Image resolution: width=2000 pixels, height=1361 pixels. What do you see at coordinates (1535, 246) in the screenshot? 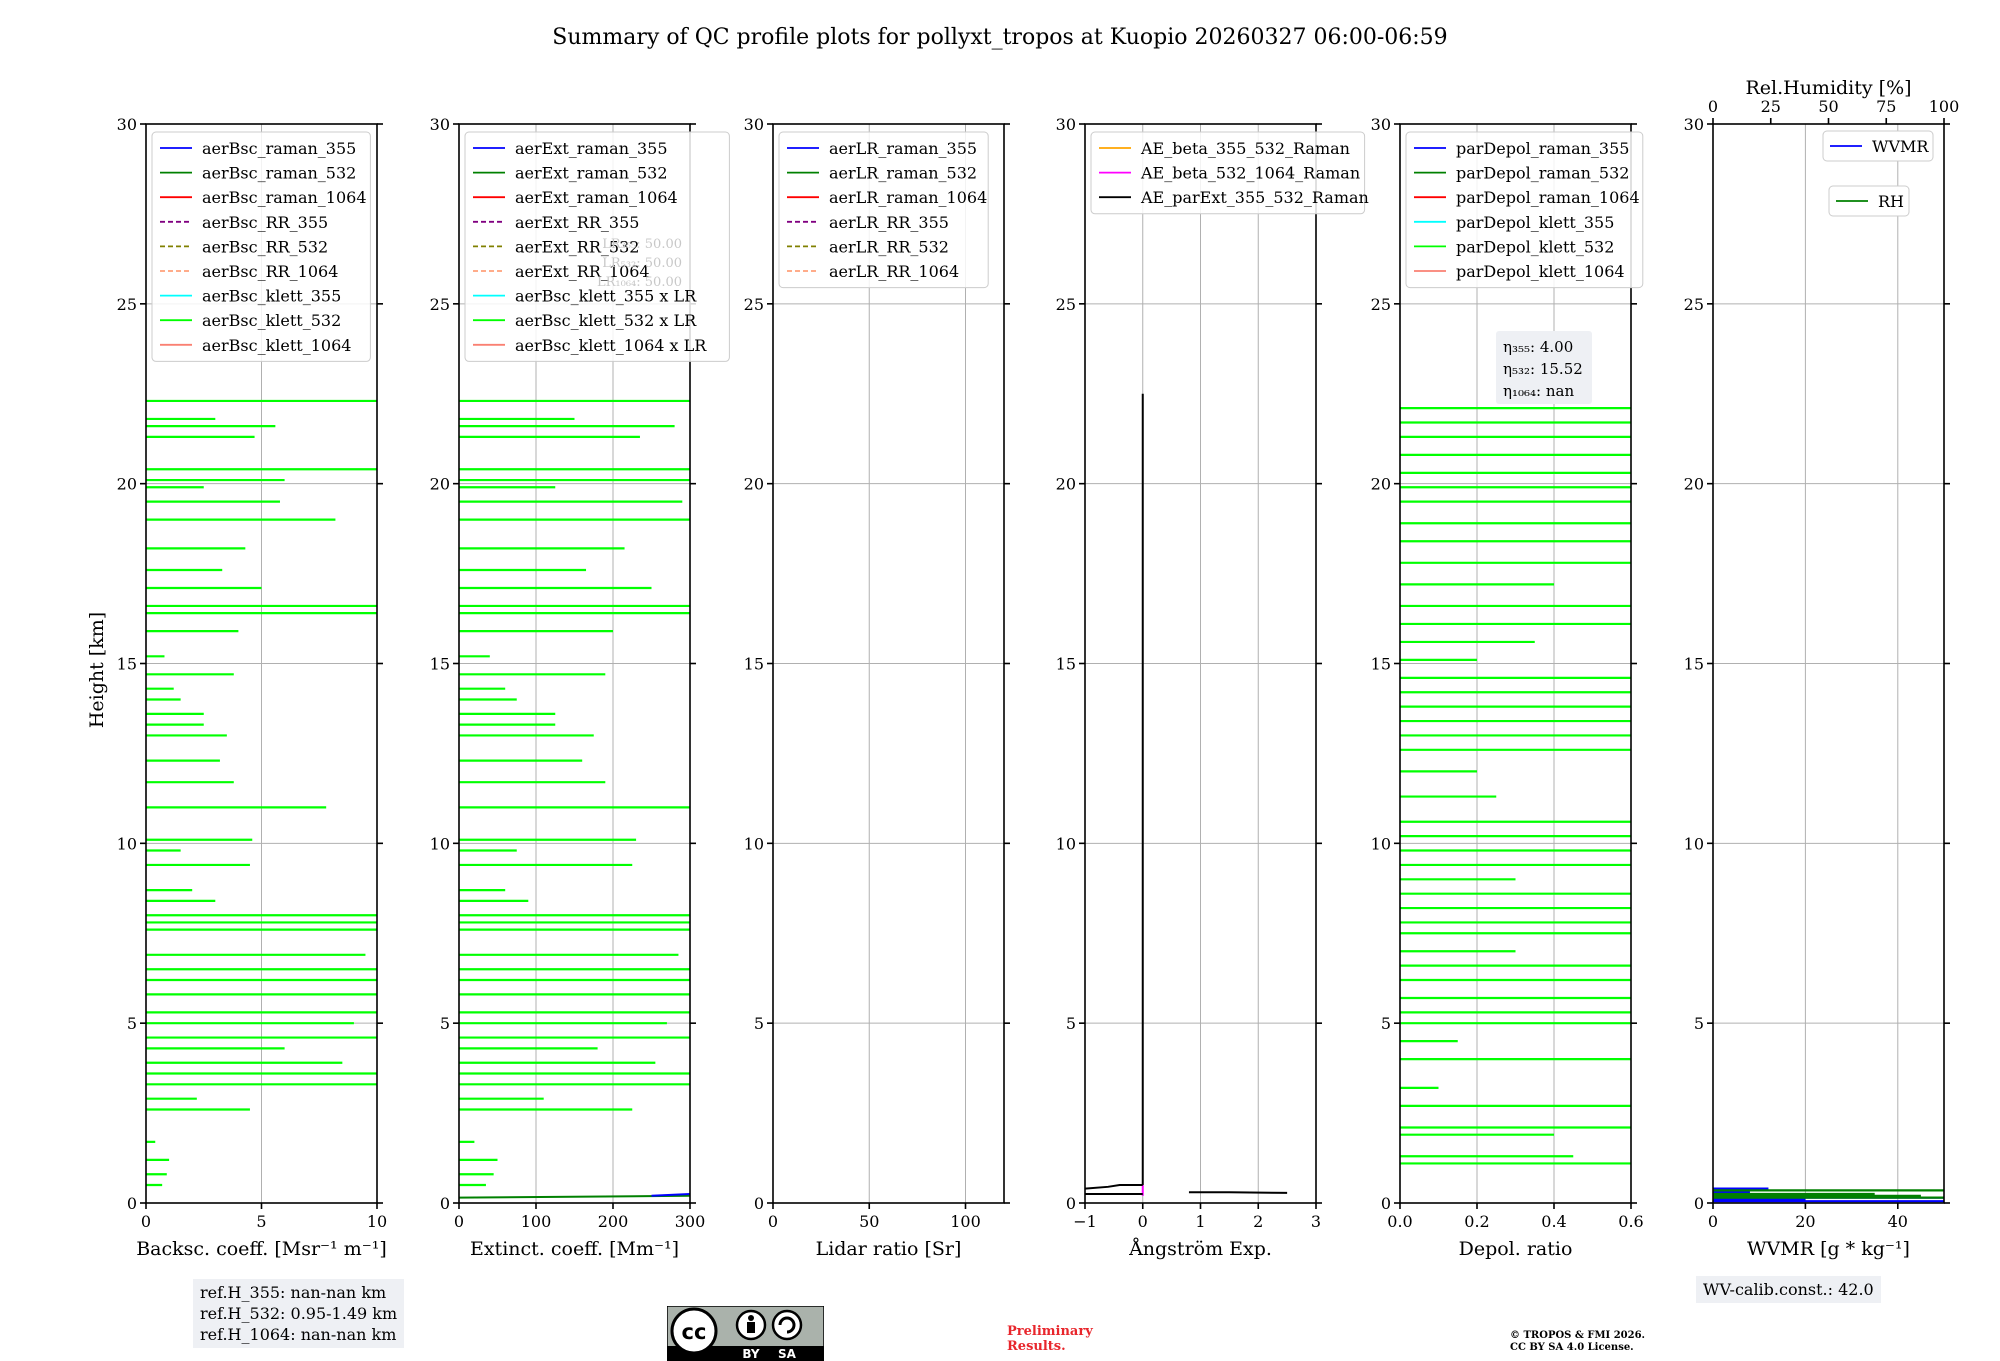
I see `legend-label: parDepol_klett_532` at bounding box center [1535, 246].